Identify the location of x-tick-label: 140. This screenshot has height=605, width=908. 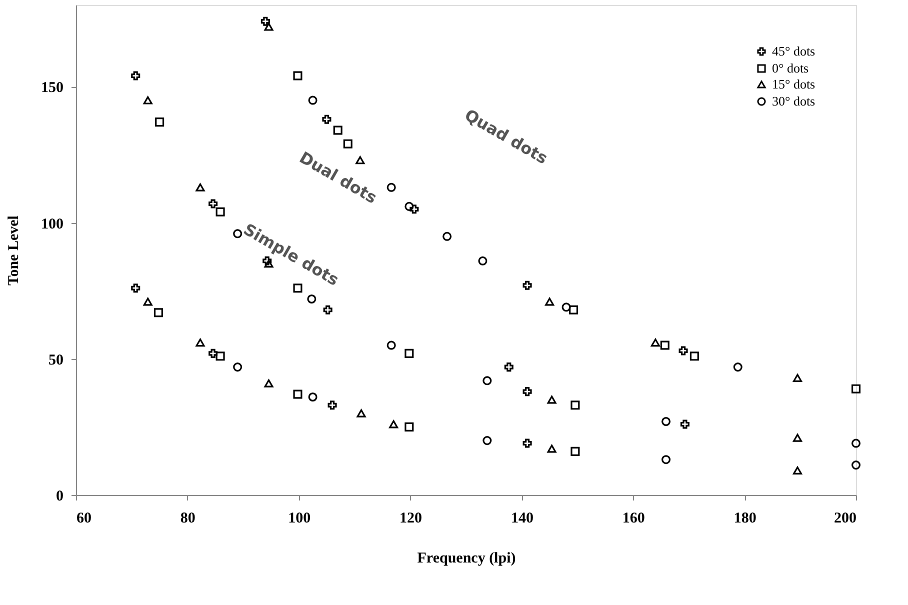
(522, 518).